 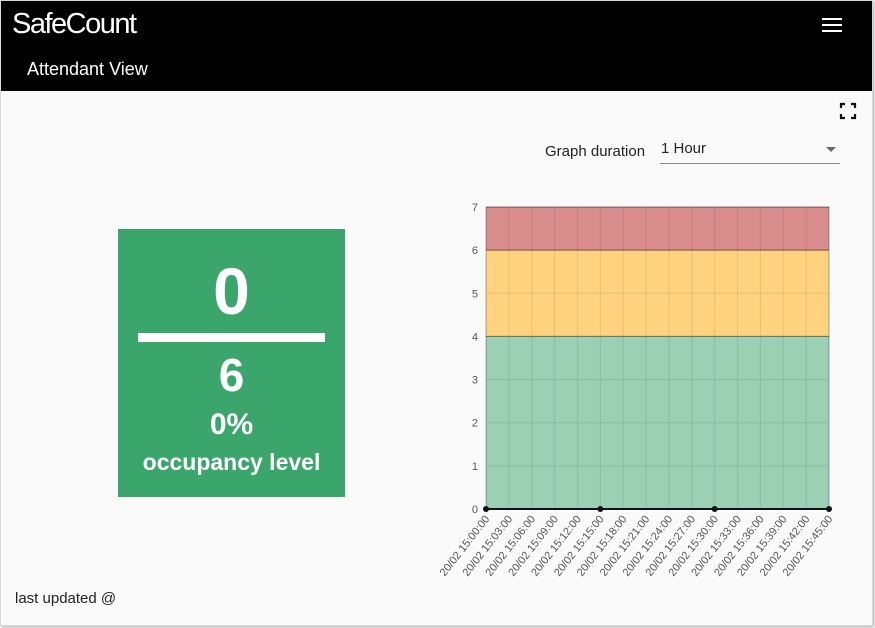 What do you see at coordinates (436, 46) in the screenshot?
I see `top-bar: SafeCount Attendant View` at bounding box center [436, 46].